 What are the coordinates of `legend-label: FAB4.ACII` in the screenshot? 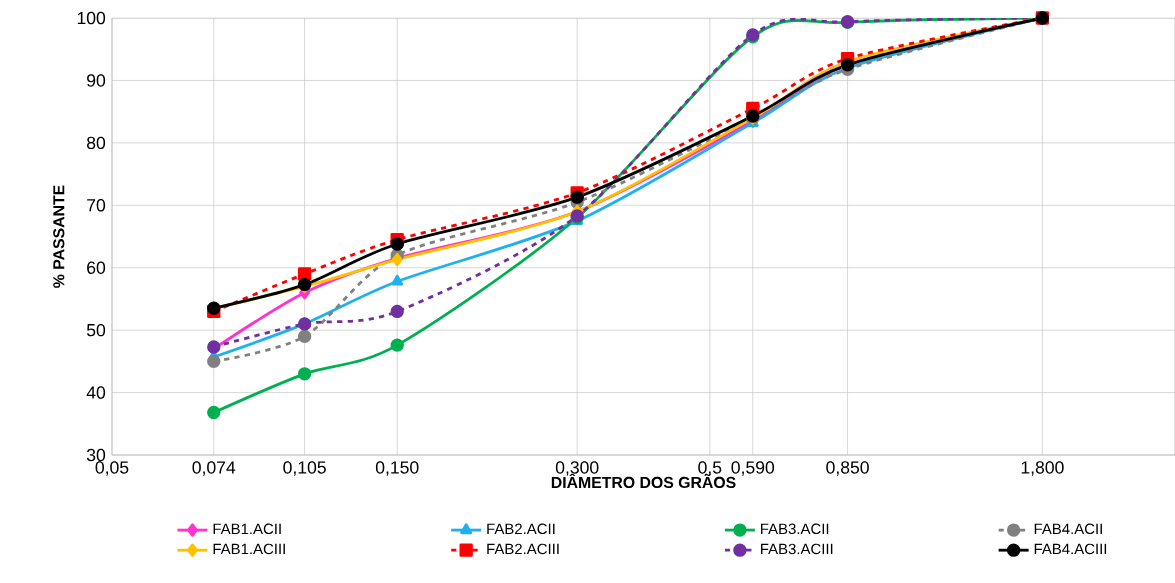 It's located at (1068, 529).